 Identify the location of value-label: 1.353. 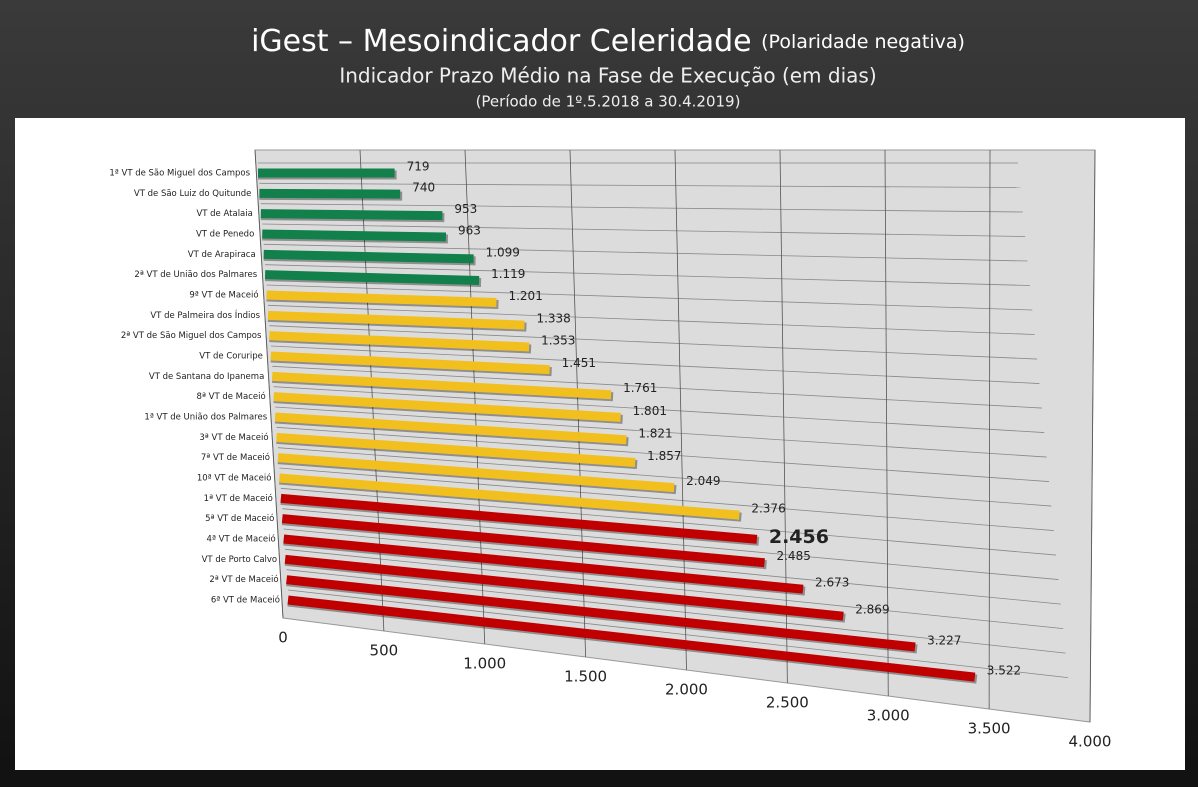
(558, 340).